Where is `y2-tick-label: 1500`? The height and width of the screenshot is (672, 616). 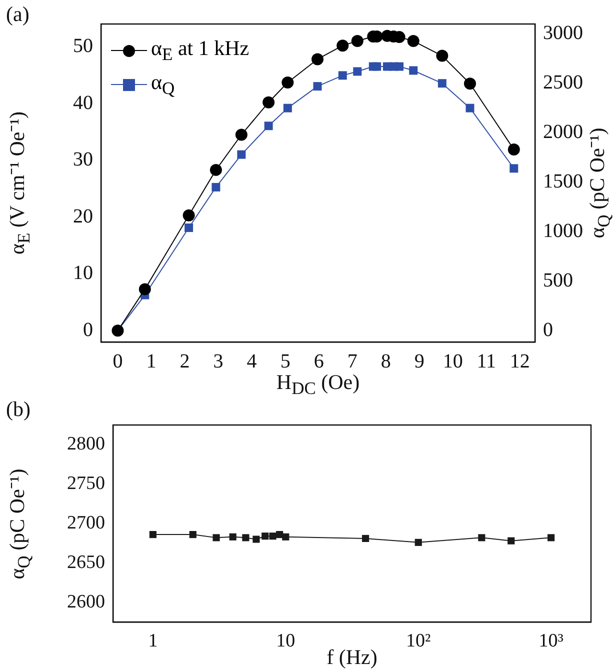
y2-tick-label: 1500 is located at coordinates (563, 181).